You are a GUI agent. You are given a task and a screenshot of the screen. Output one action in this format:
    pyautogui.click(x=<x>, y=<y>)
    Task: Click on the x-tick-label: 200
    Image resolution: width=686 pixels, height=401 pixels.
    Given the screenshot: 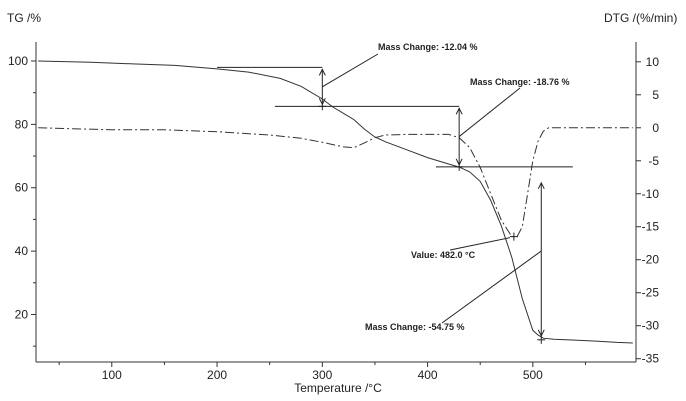 What is the action you would take?
    pyautogui.click(x=217, y=375)
    